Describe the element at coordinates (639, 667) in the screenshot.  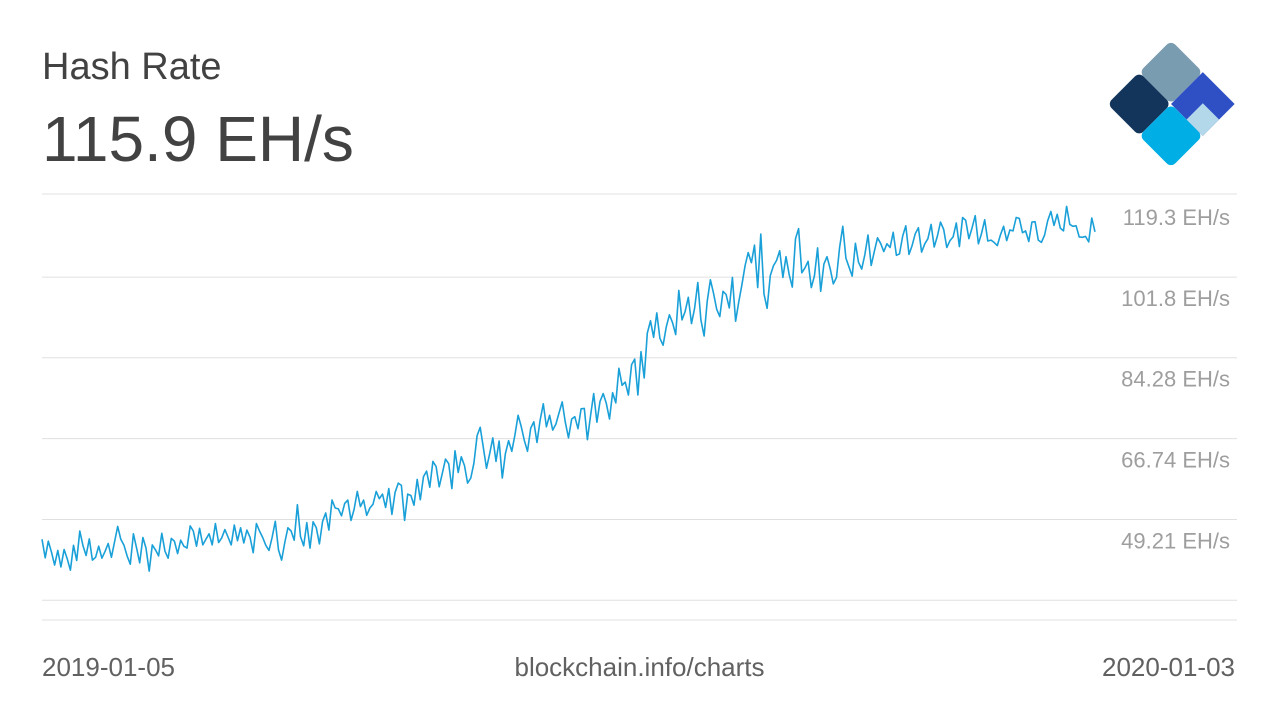
I see `source-label: blockchain.info/charts` at that location.